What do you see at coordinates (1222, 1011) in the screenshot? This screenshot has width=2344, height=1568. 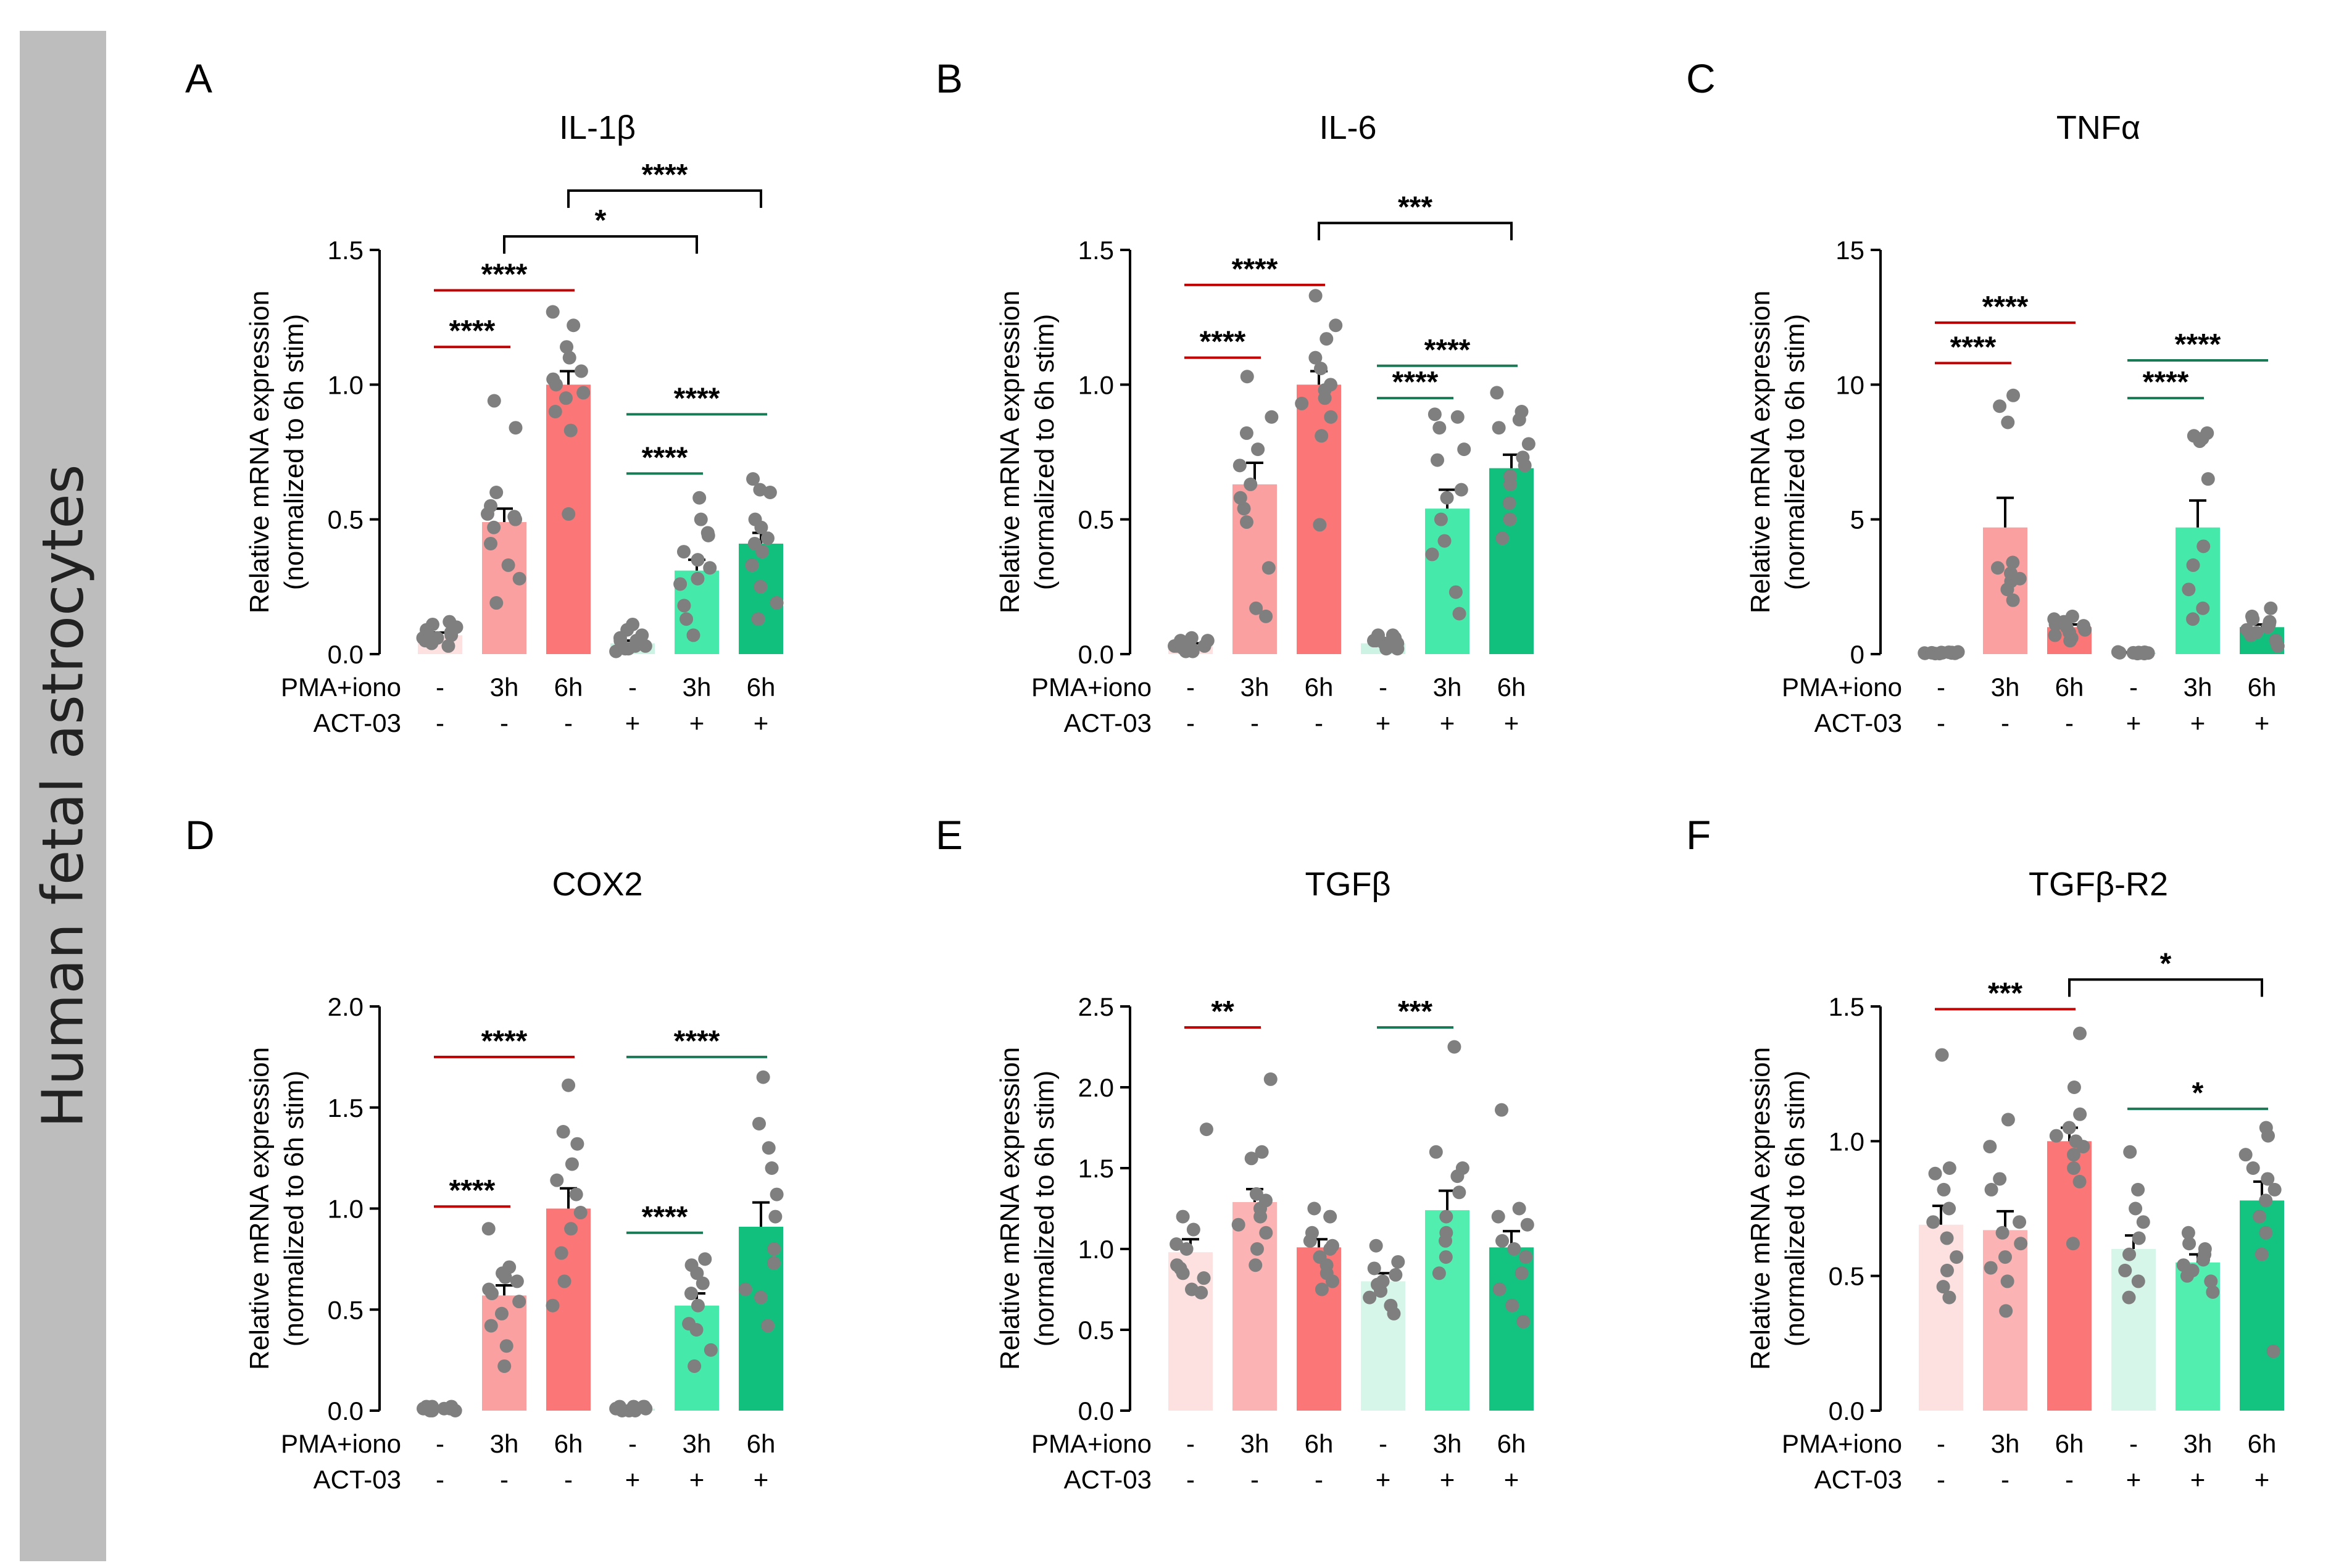 I see `significance-label: **` at bounding box center [1222, 1011].